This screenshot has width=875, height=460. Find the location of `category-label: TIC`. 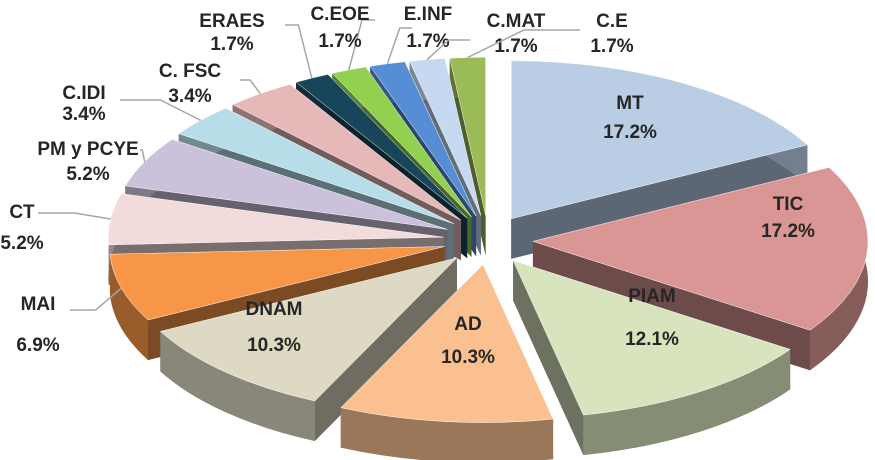

category-label: TIC is located at coordinates (788, 204).